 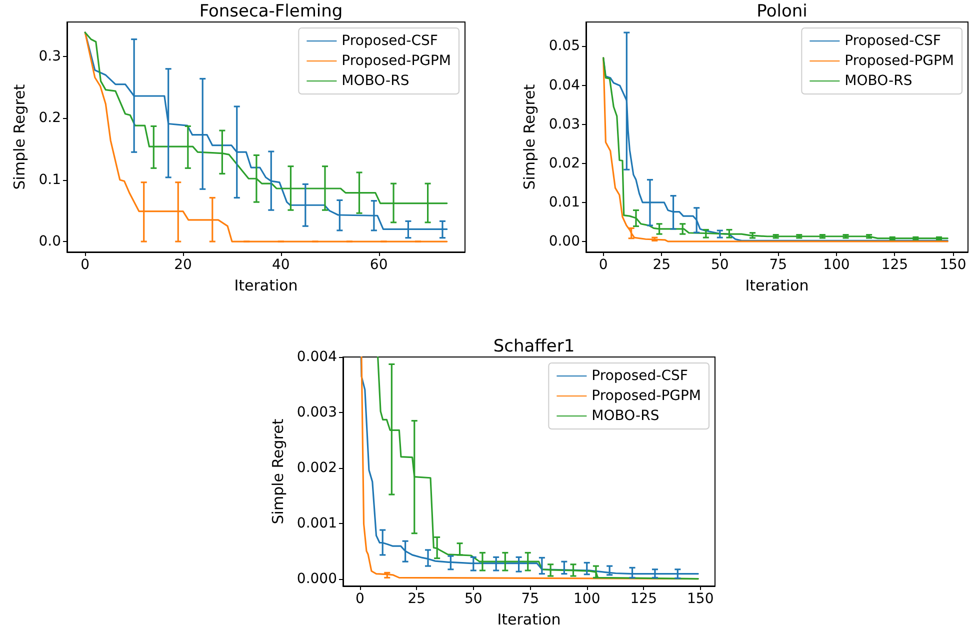 I want to click on y-tick-label: 0.05, so click(x=564, y=46).